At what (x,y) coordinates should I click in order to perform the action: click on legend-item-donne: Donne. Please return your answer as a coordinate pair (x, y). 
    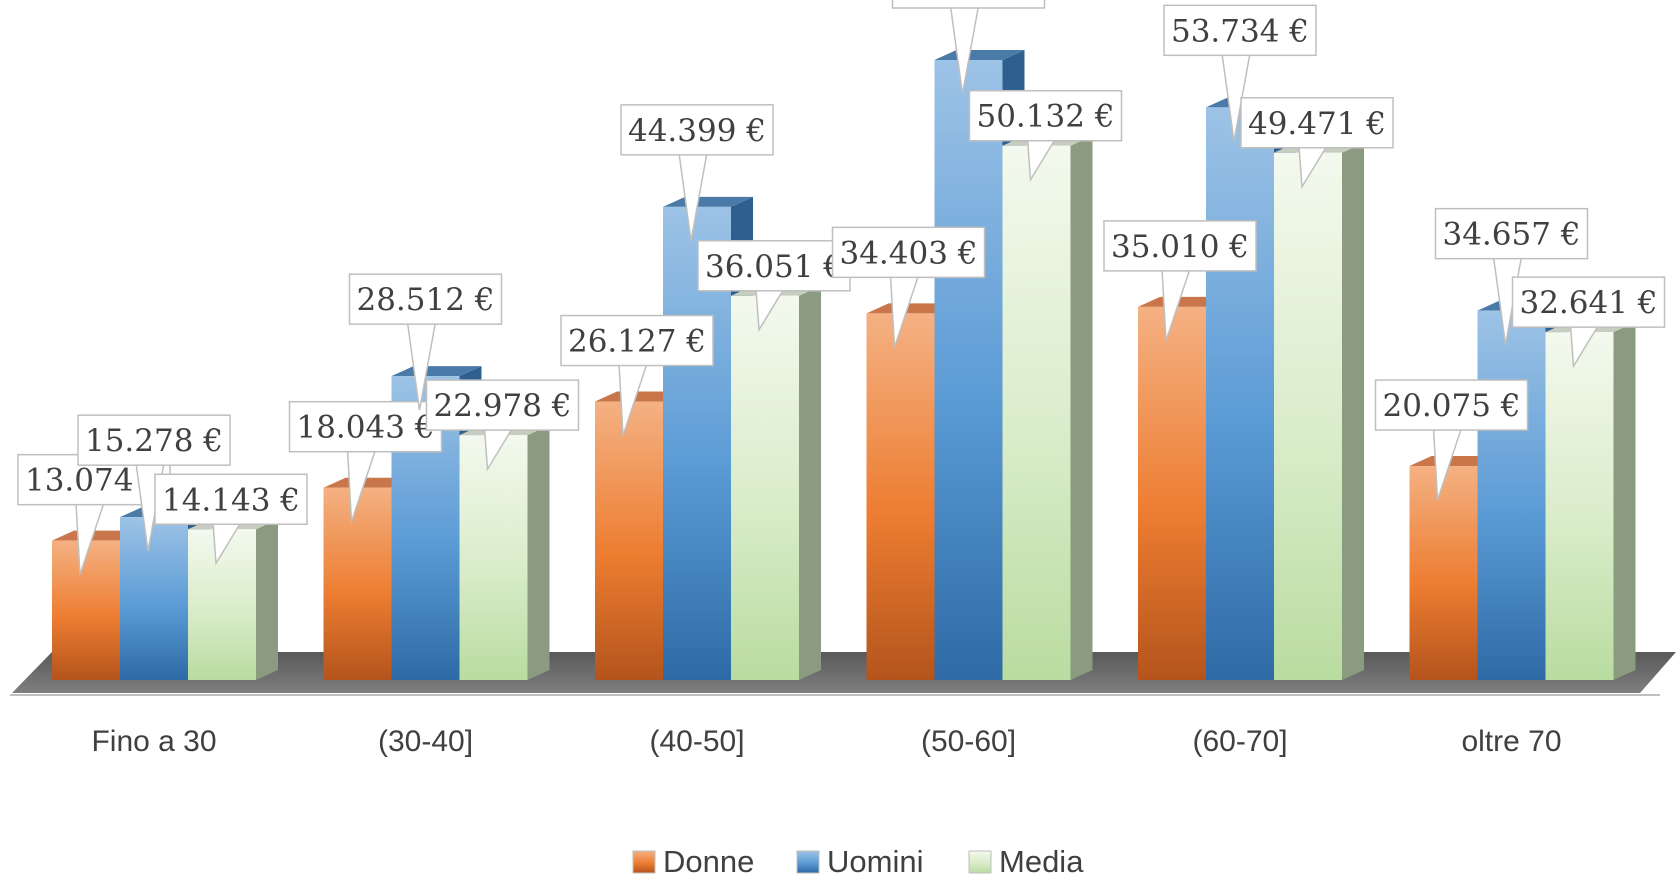
    Looking at the image, I should click on (693, 861).